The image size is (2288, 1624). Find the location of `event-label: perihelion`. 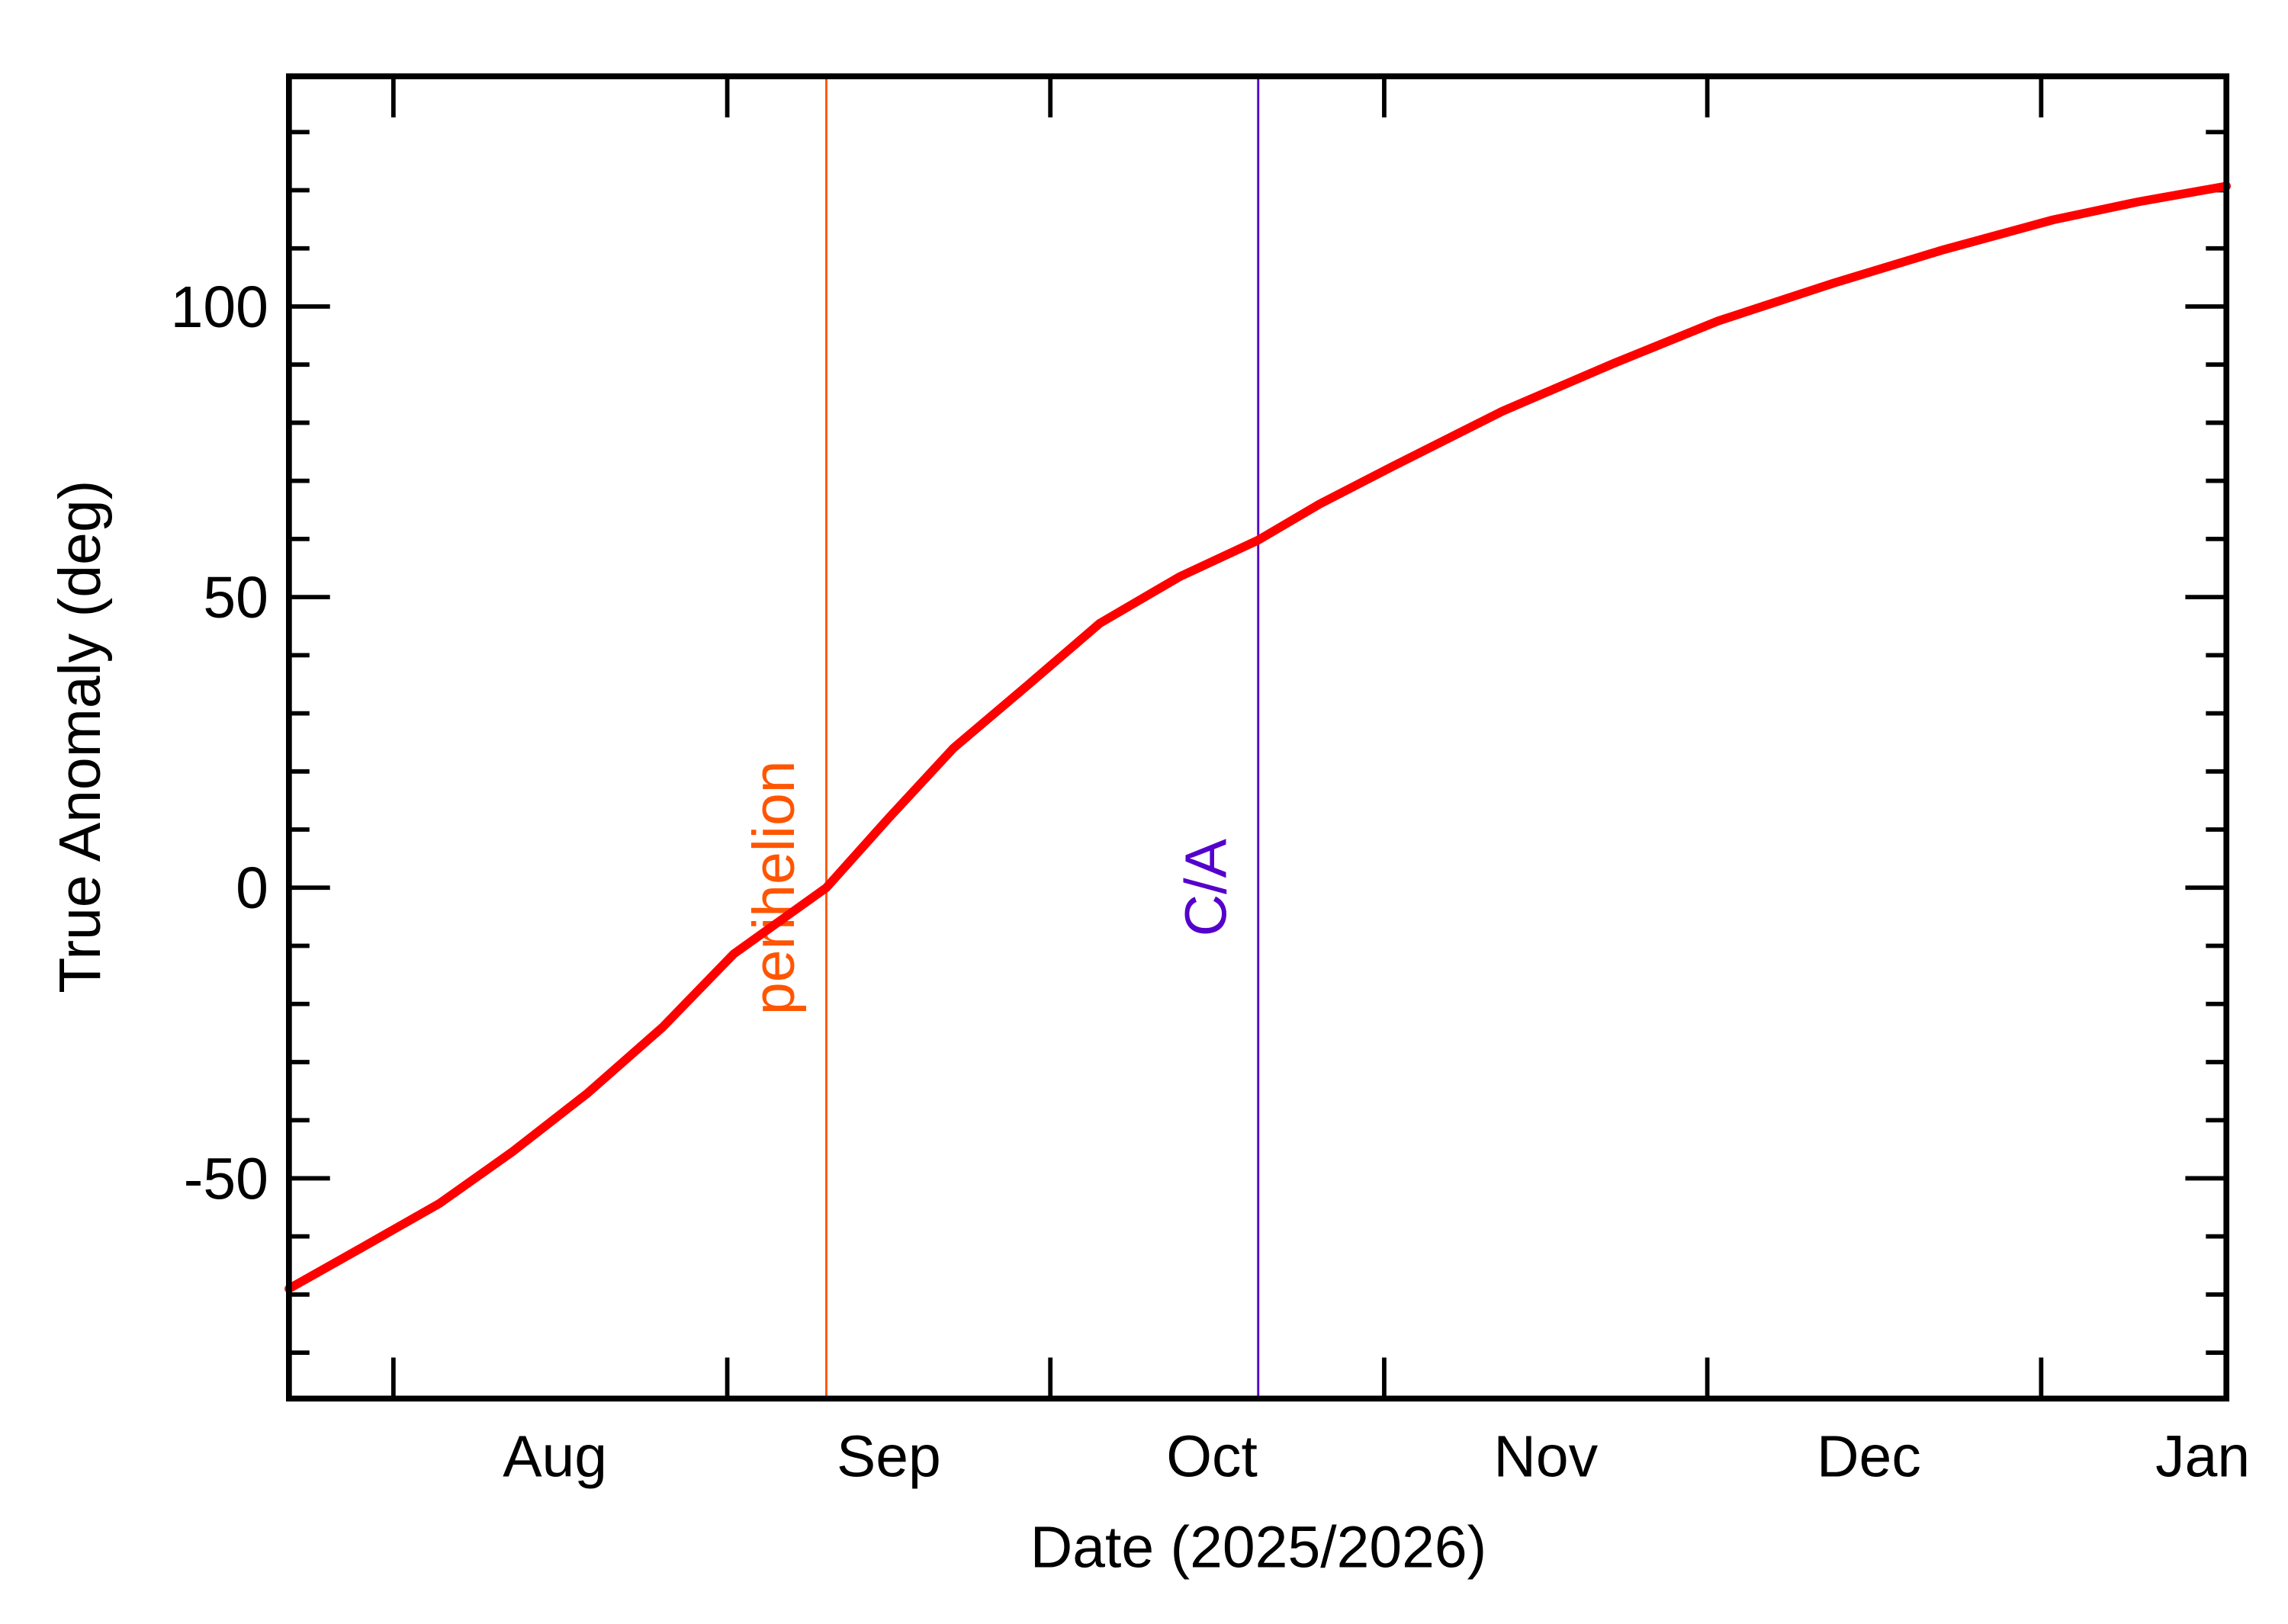

event-label: perihelion is located at coordinates (774, 887).